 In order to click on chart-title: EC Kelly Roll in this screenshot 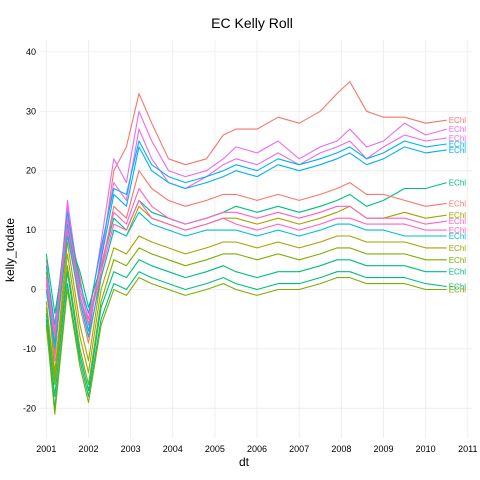, I will do `click(252, 23)`.